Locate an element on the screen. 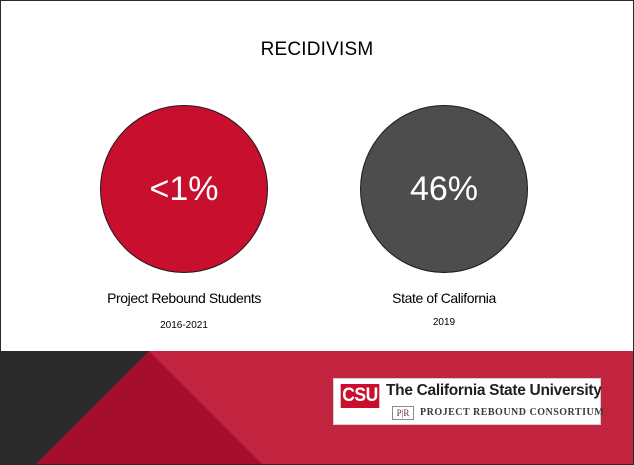 The width and height of the screenshot is (634, 465). csu-name: The California State University is located at coordinates (494, 390).